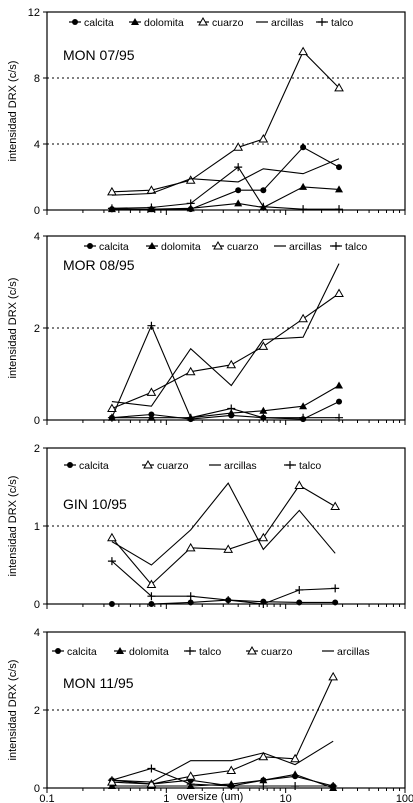  What do you see at coordinates (37, 527) in the screenshot?
I see `y-tick-label: 1` at bounding box center [37, 527].